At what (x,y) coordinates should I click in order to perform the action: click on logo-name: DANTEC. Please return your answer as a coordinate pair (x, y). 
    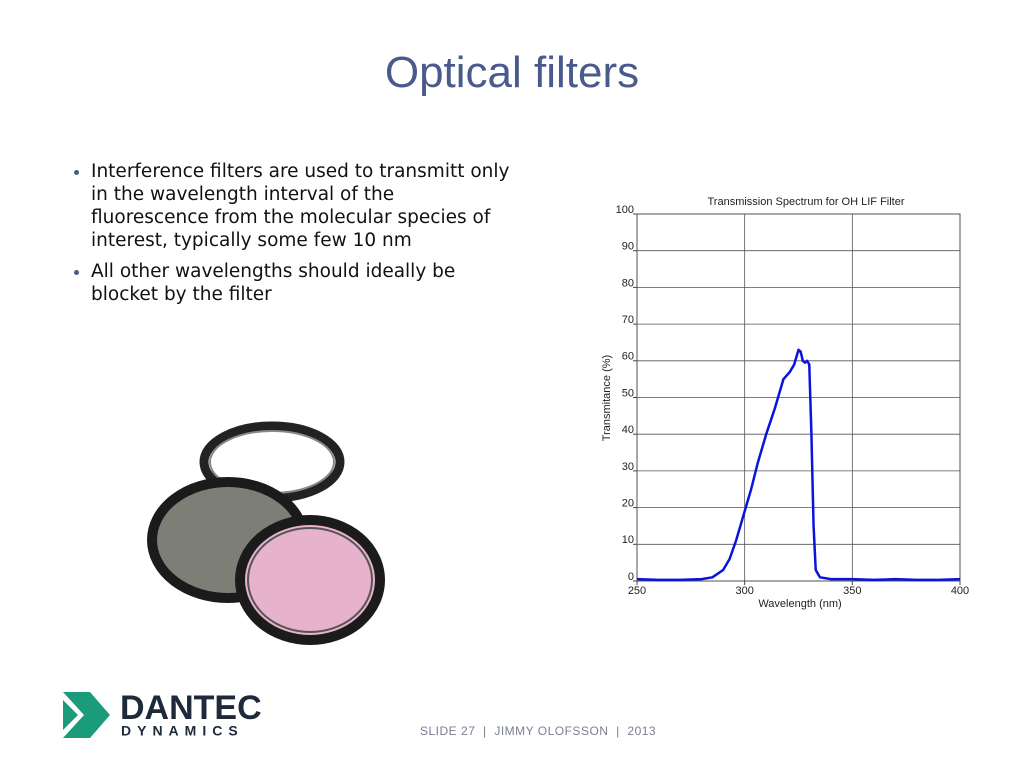
    Looking at the image, I should click on (191, 708).